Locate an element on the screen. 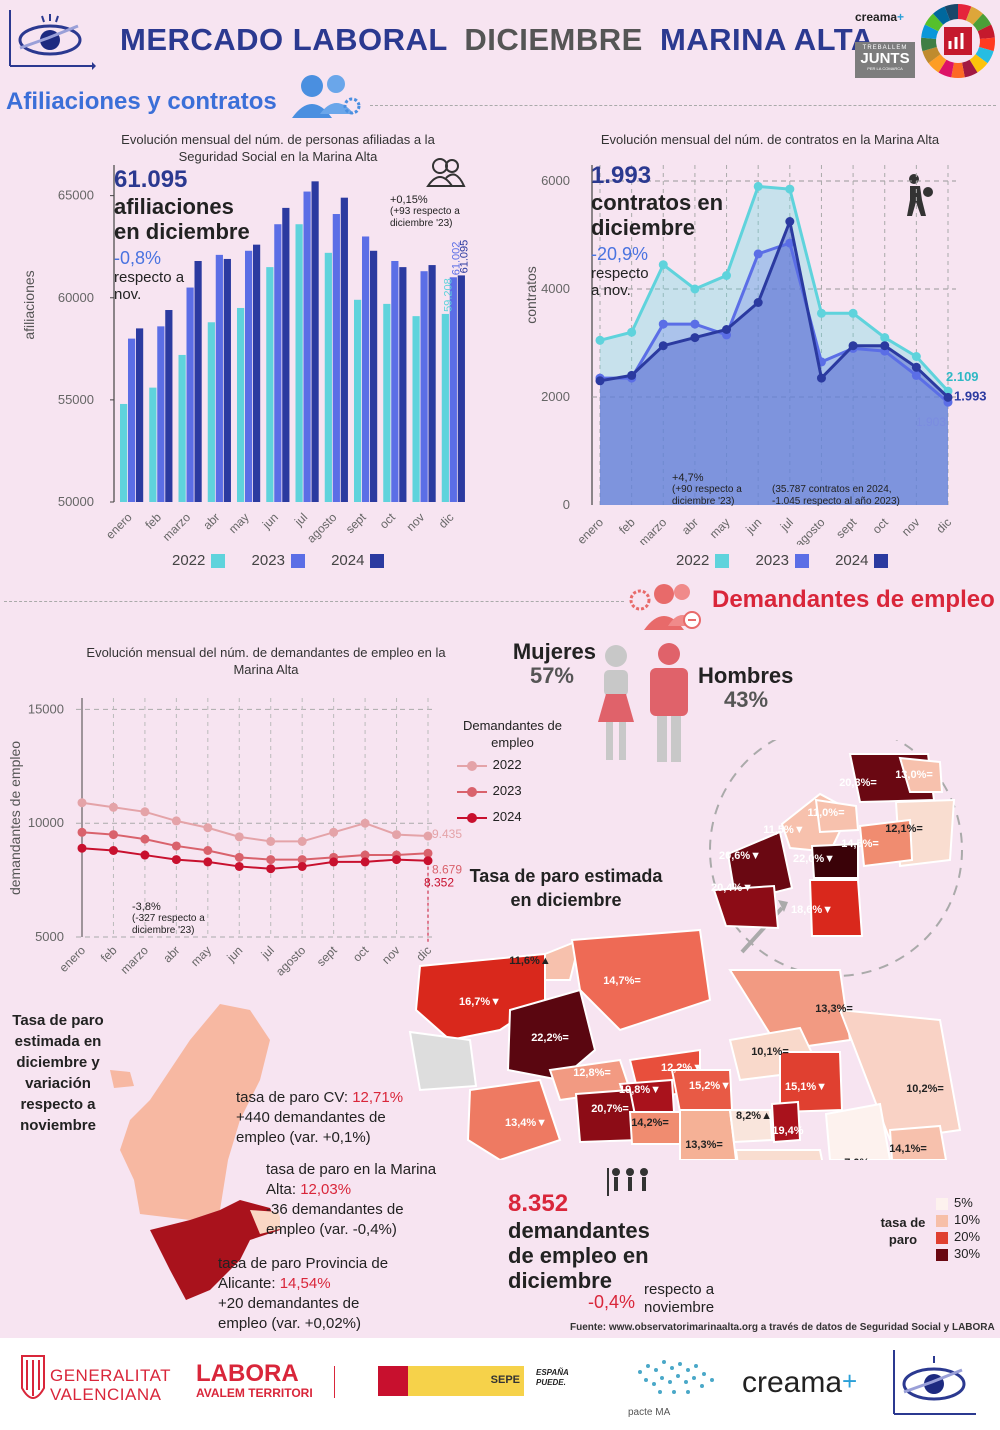  title-part2: DICIEMBRE is located at coordinates (553, 39).